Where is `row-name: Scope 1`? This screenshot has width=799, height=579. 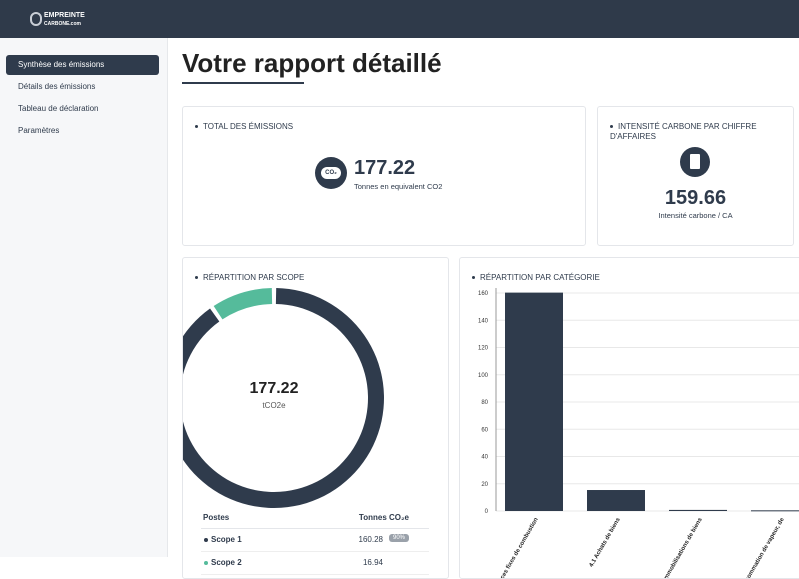 row-name: Scope 1 is located at coordinates (226, 539).